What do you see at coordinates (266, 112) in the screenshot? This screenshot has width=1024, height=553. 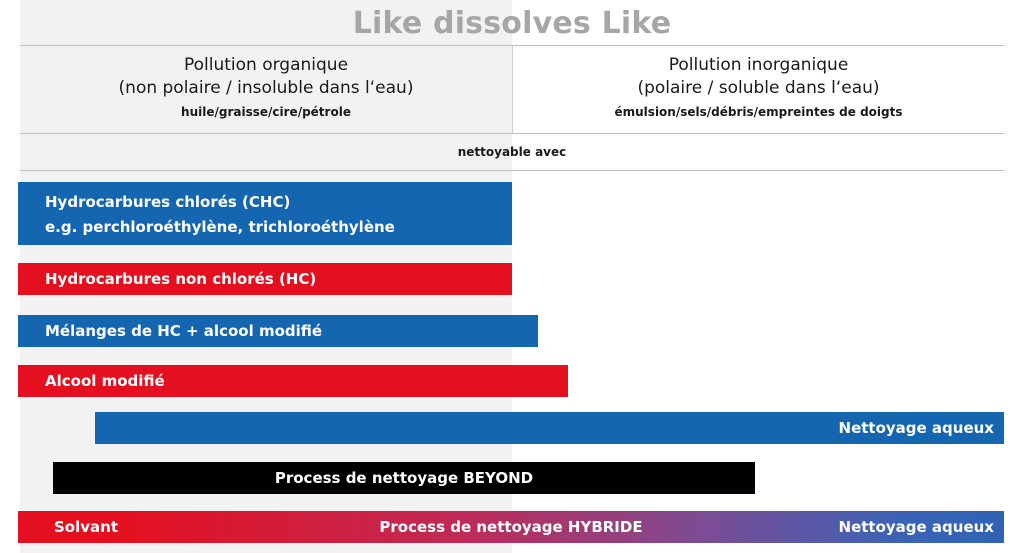 I see `organic-examples: huile/graisse/cire/pétrole` at bounding box center [266, 112].